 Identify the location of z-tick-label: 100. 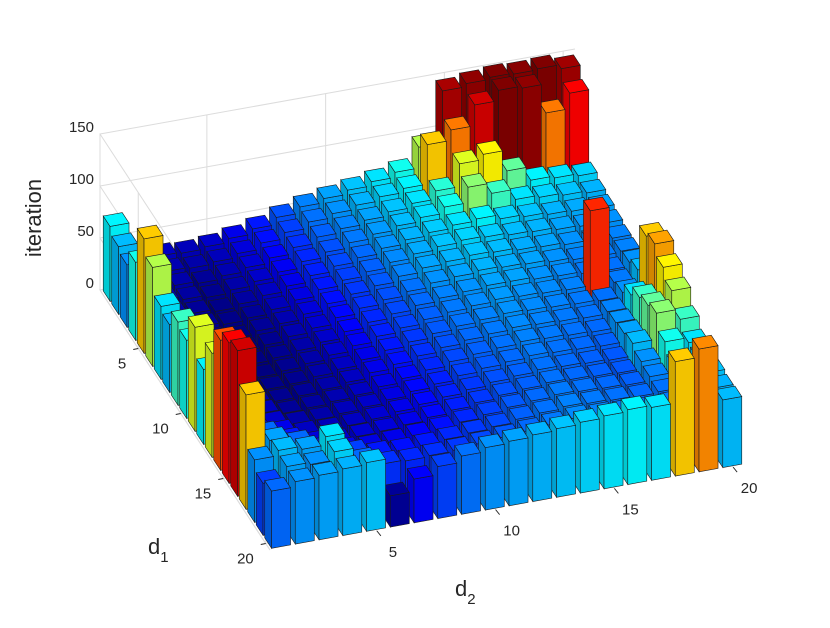
(81, 179).